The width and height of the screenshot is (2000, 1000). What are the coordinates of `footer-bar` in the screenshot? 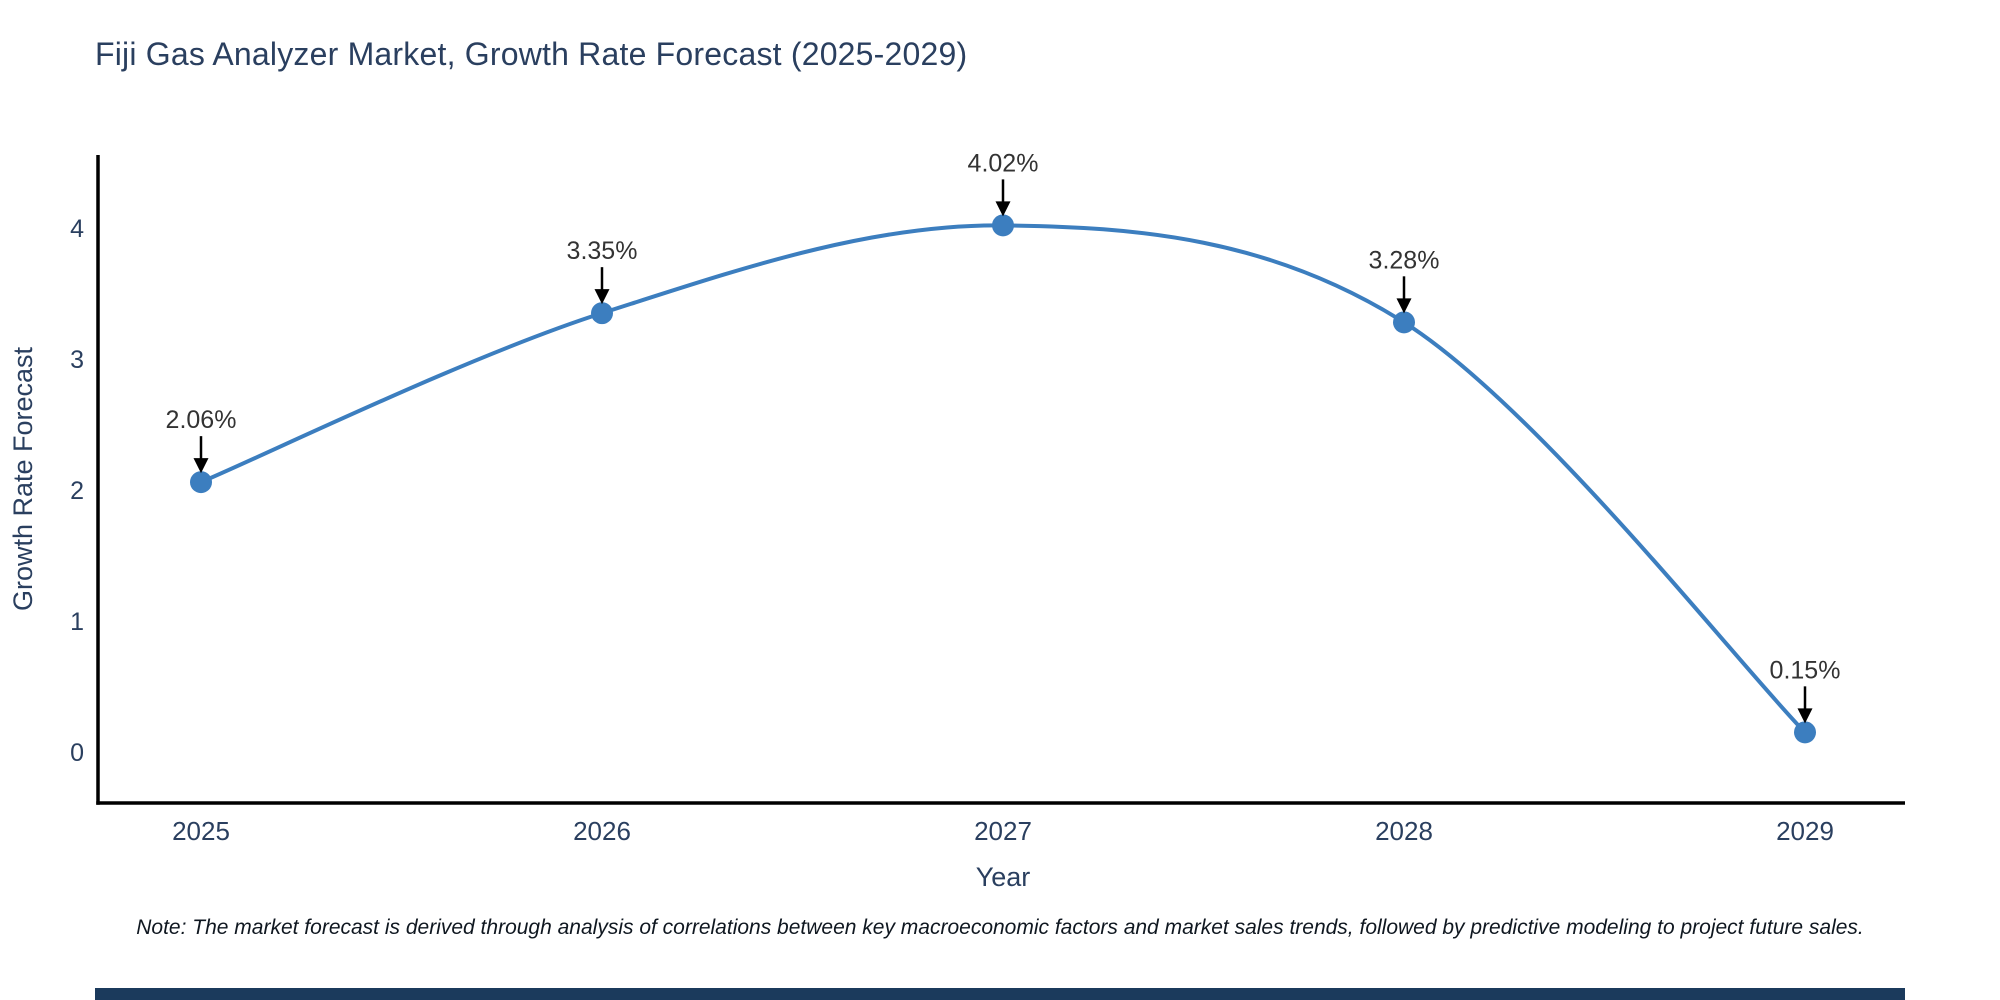 It's located at (1000, 994).